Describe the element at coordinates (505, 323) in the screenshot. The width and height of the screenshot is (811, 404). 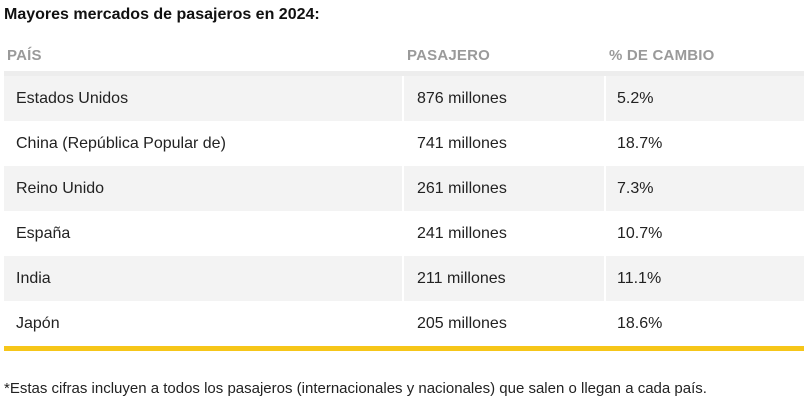
I see `cell-passengers: 205 millones` at that location.